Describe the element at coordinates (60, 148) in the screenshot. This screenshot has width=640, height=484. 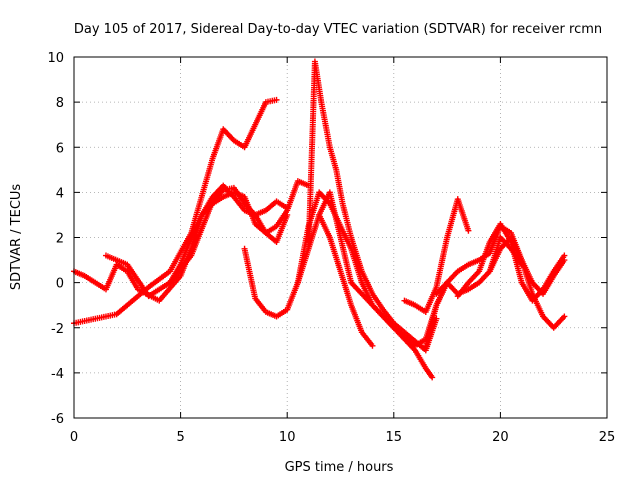
I see `y-tick-label: 6` at that location.